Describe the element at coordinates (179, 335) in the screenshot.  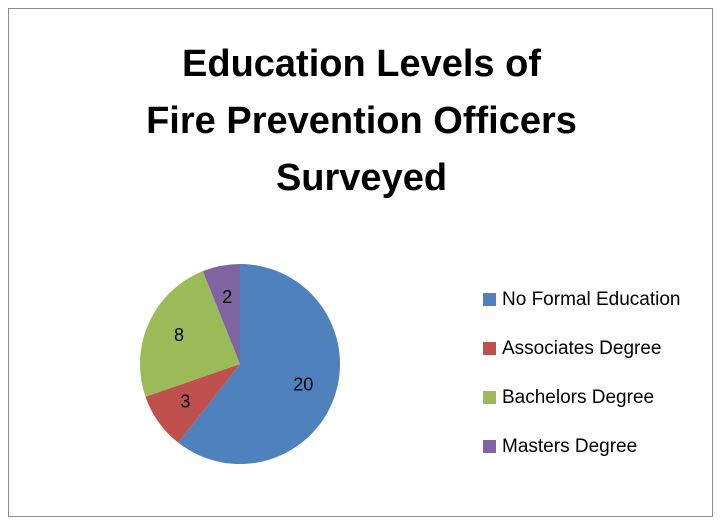
I see `pie-data-label: 8` at that location.